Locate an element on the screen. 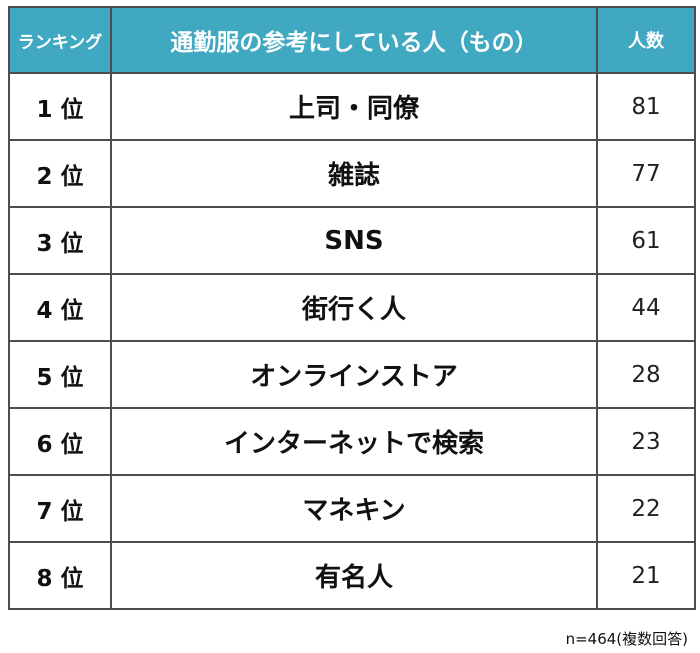  count-cell: 81 is located at coordinates (646, 106).